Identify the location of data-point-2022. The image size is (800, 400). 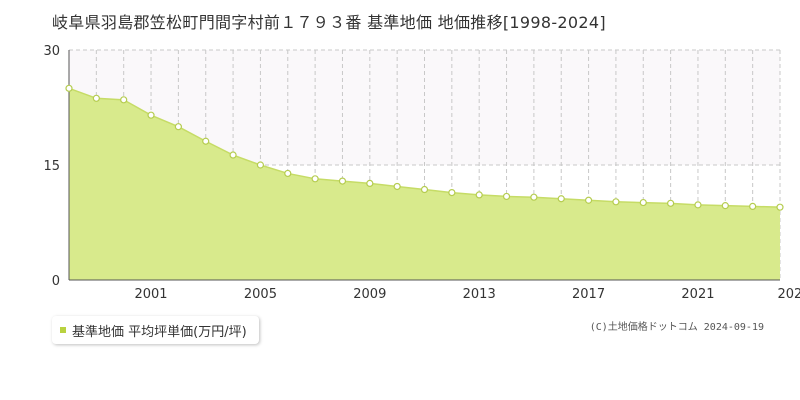
(725, 206).